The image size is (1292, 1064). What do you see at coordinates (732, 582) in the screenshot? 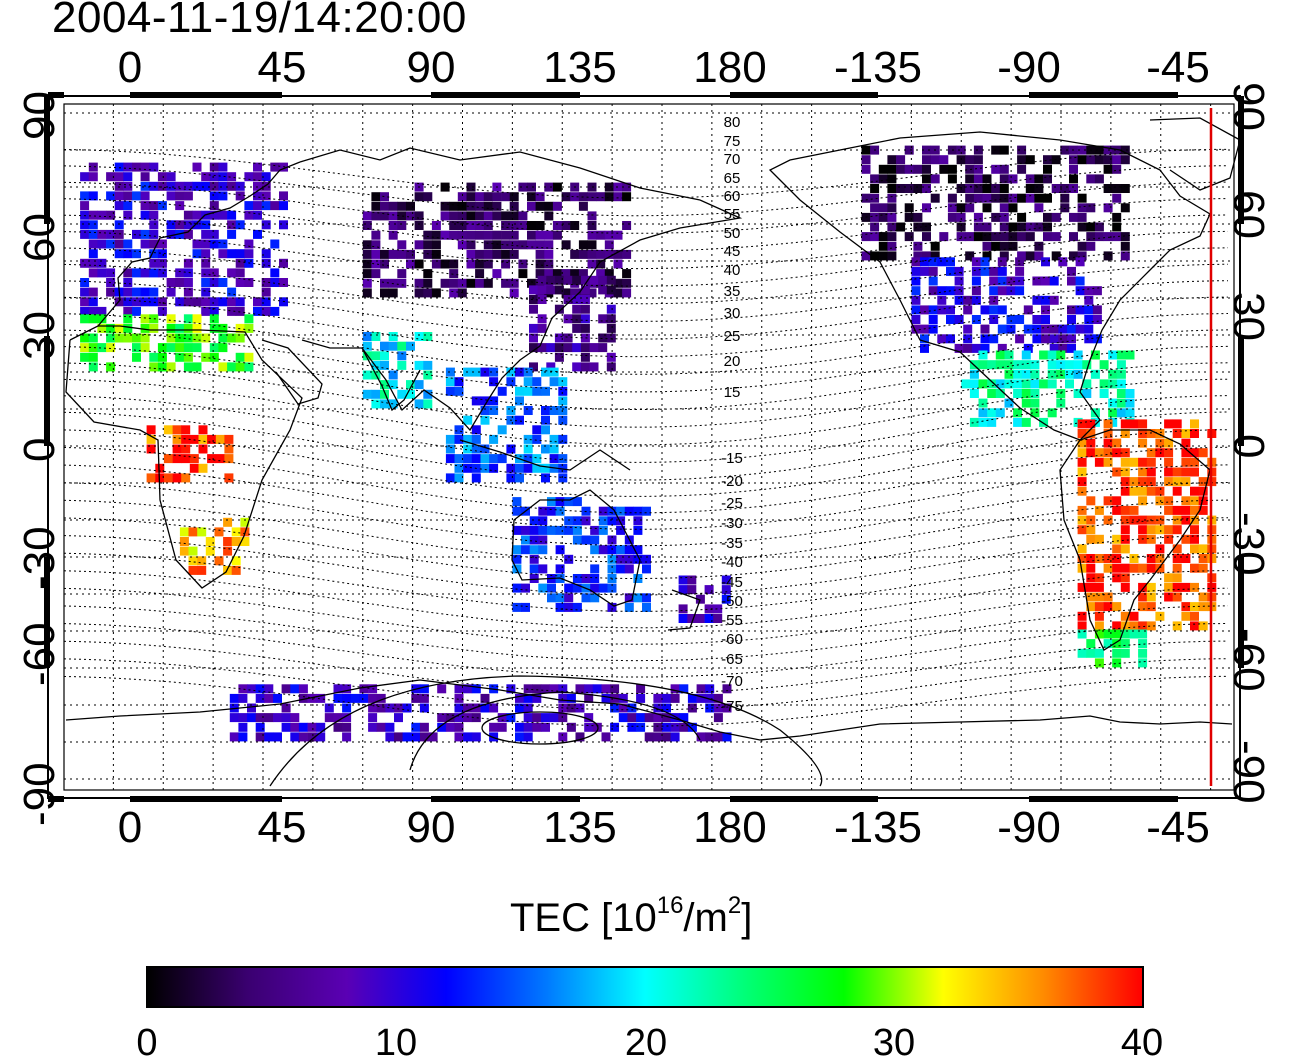
I see `mlat-label: -45` at bounding box center [732, 582].